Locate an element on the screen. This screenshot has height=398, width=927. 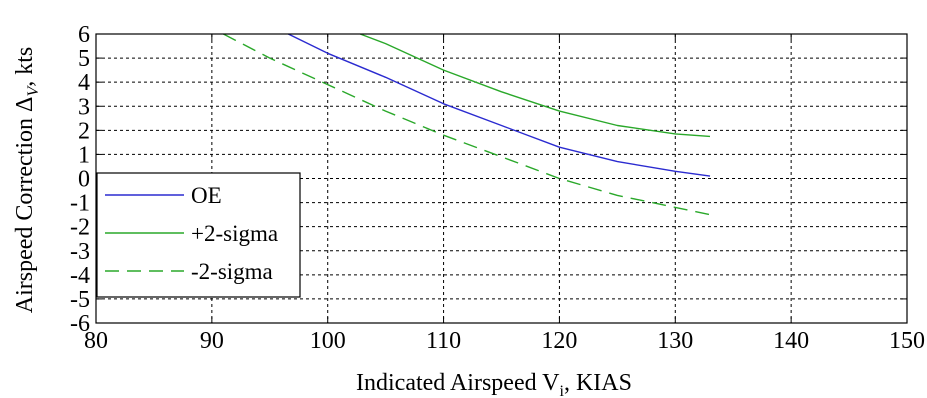
y-tick-label: -3 is located at coordinates (80, 252).